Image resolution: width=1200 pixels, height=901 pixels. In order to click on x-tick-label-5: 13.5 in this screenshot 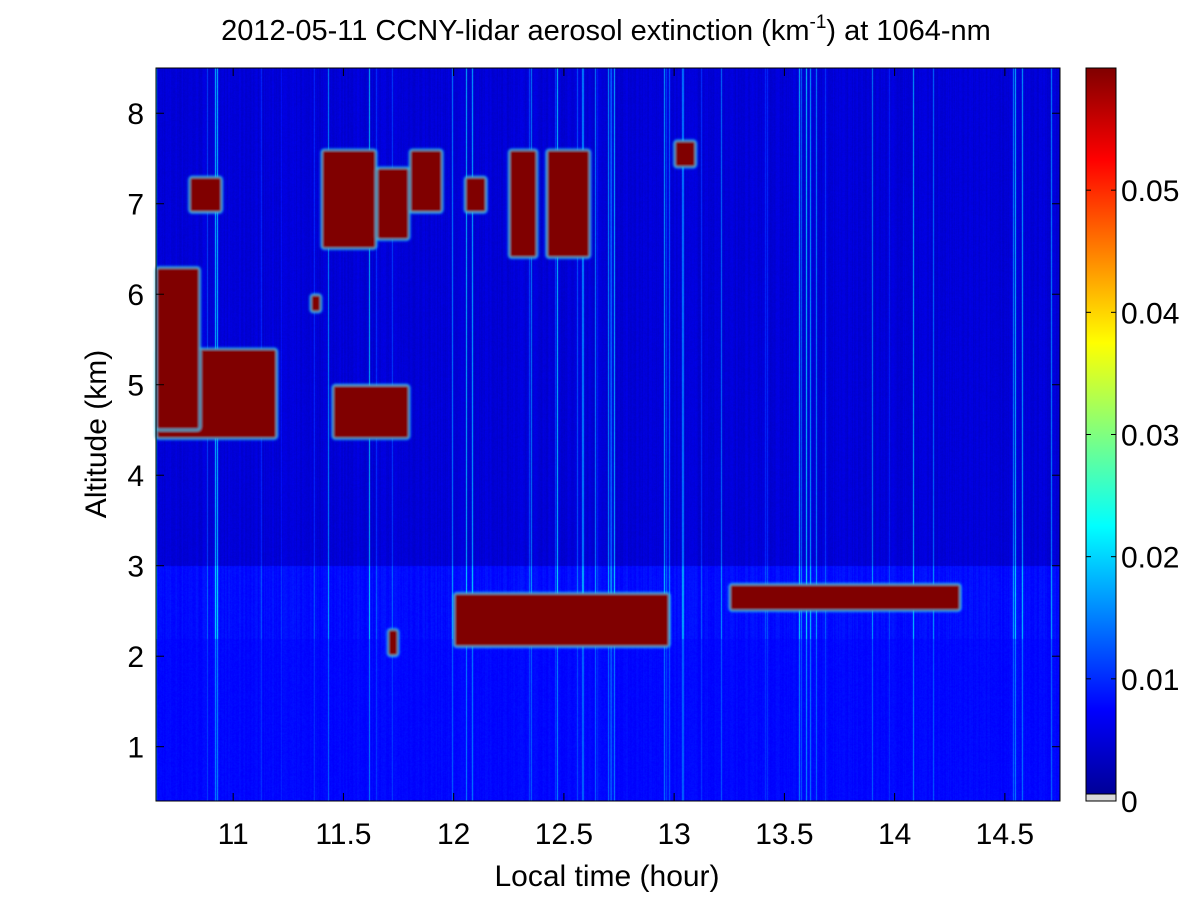, I will do `click(784, 834)`.